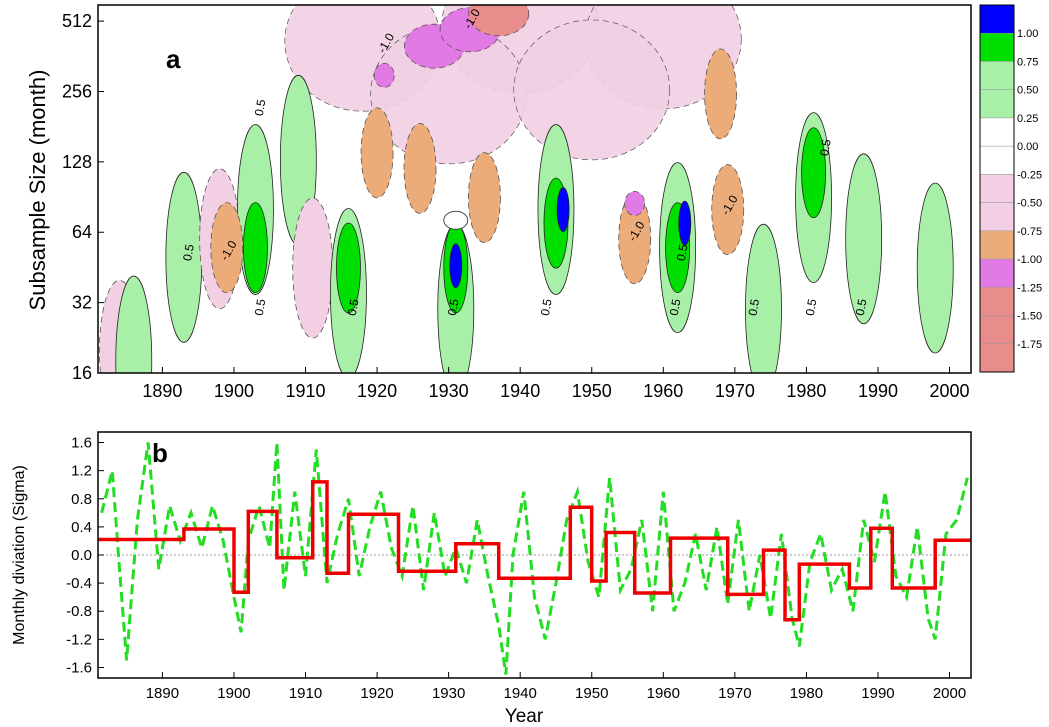 The image size is (1049, 727). Describe the element at coordinates (162, 391) in the screenshot. I see `x-tick-label: 1890` at that location.